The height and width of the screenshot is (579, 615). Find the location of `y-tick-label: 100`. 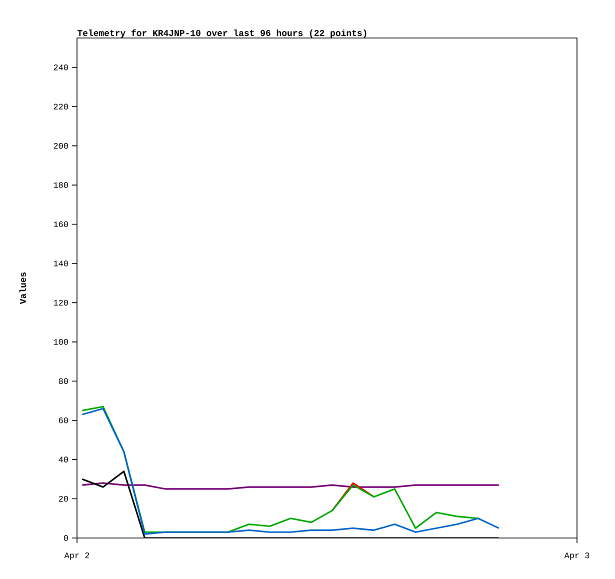

y-tick-label: 100 is located at coordinates (61, 342).